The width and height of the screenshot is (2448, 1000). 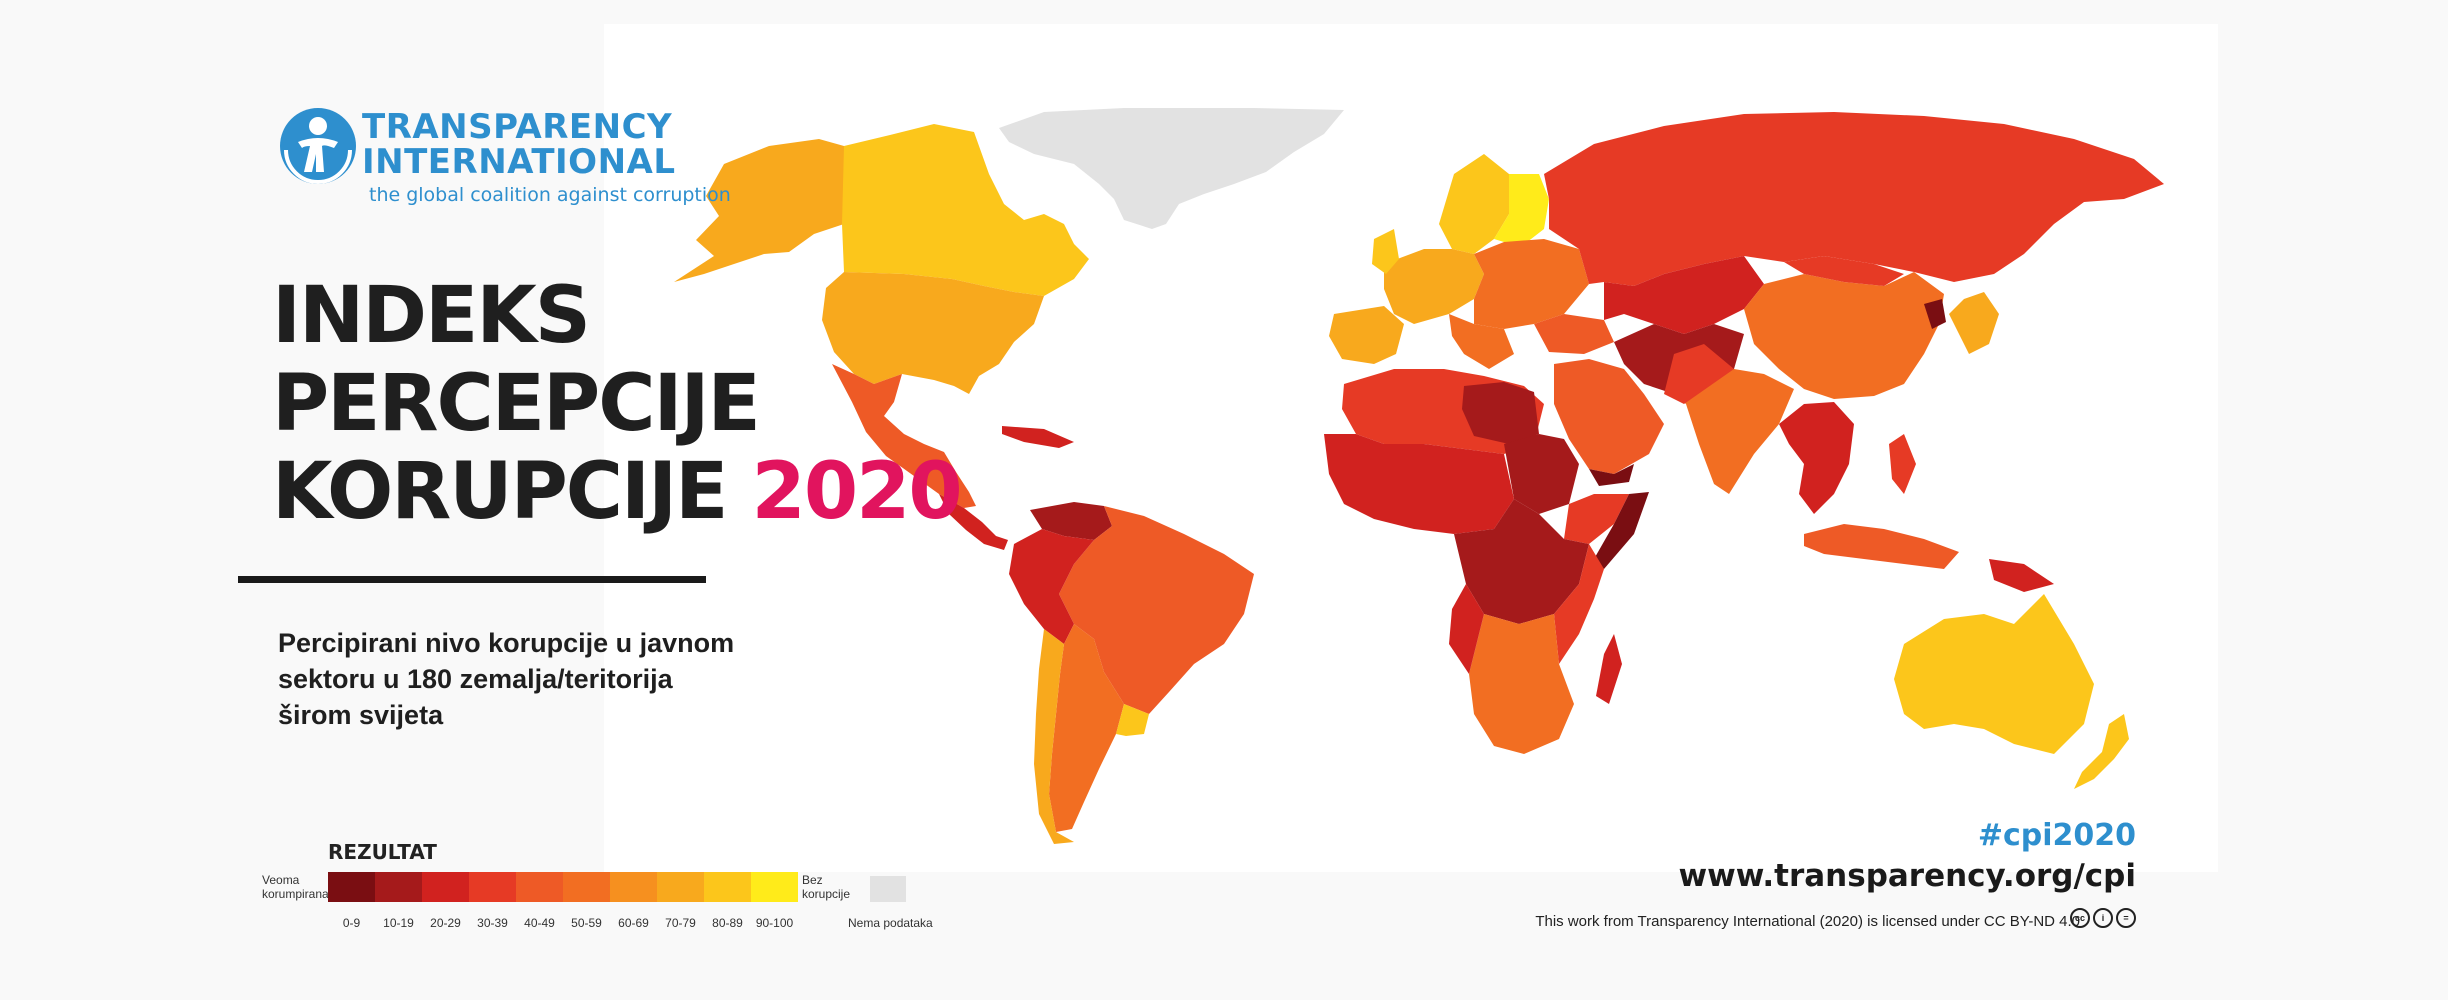 What do you see at coordinates (826, 887) in the screenshot?
I see `legend-high-label: Bez korupcije` at bounding box center [826, 887].